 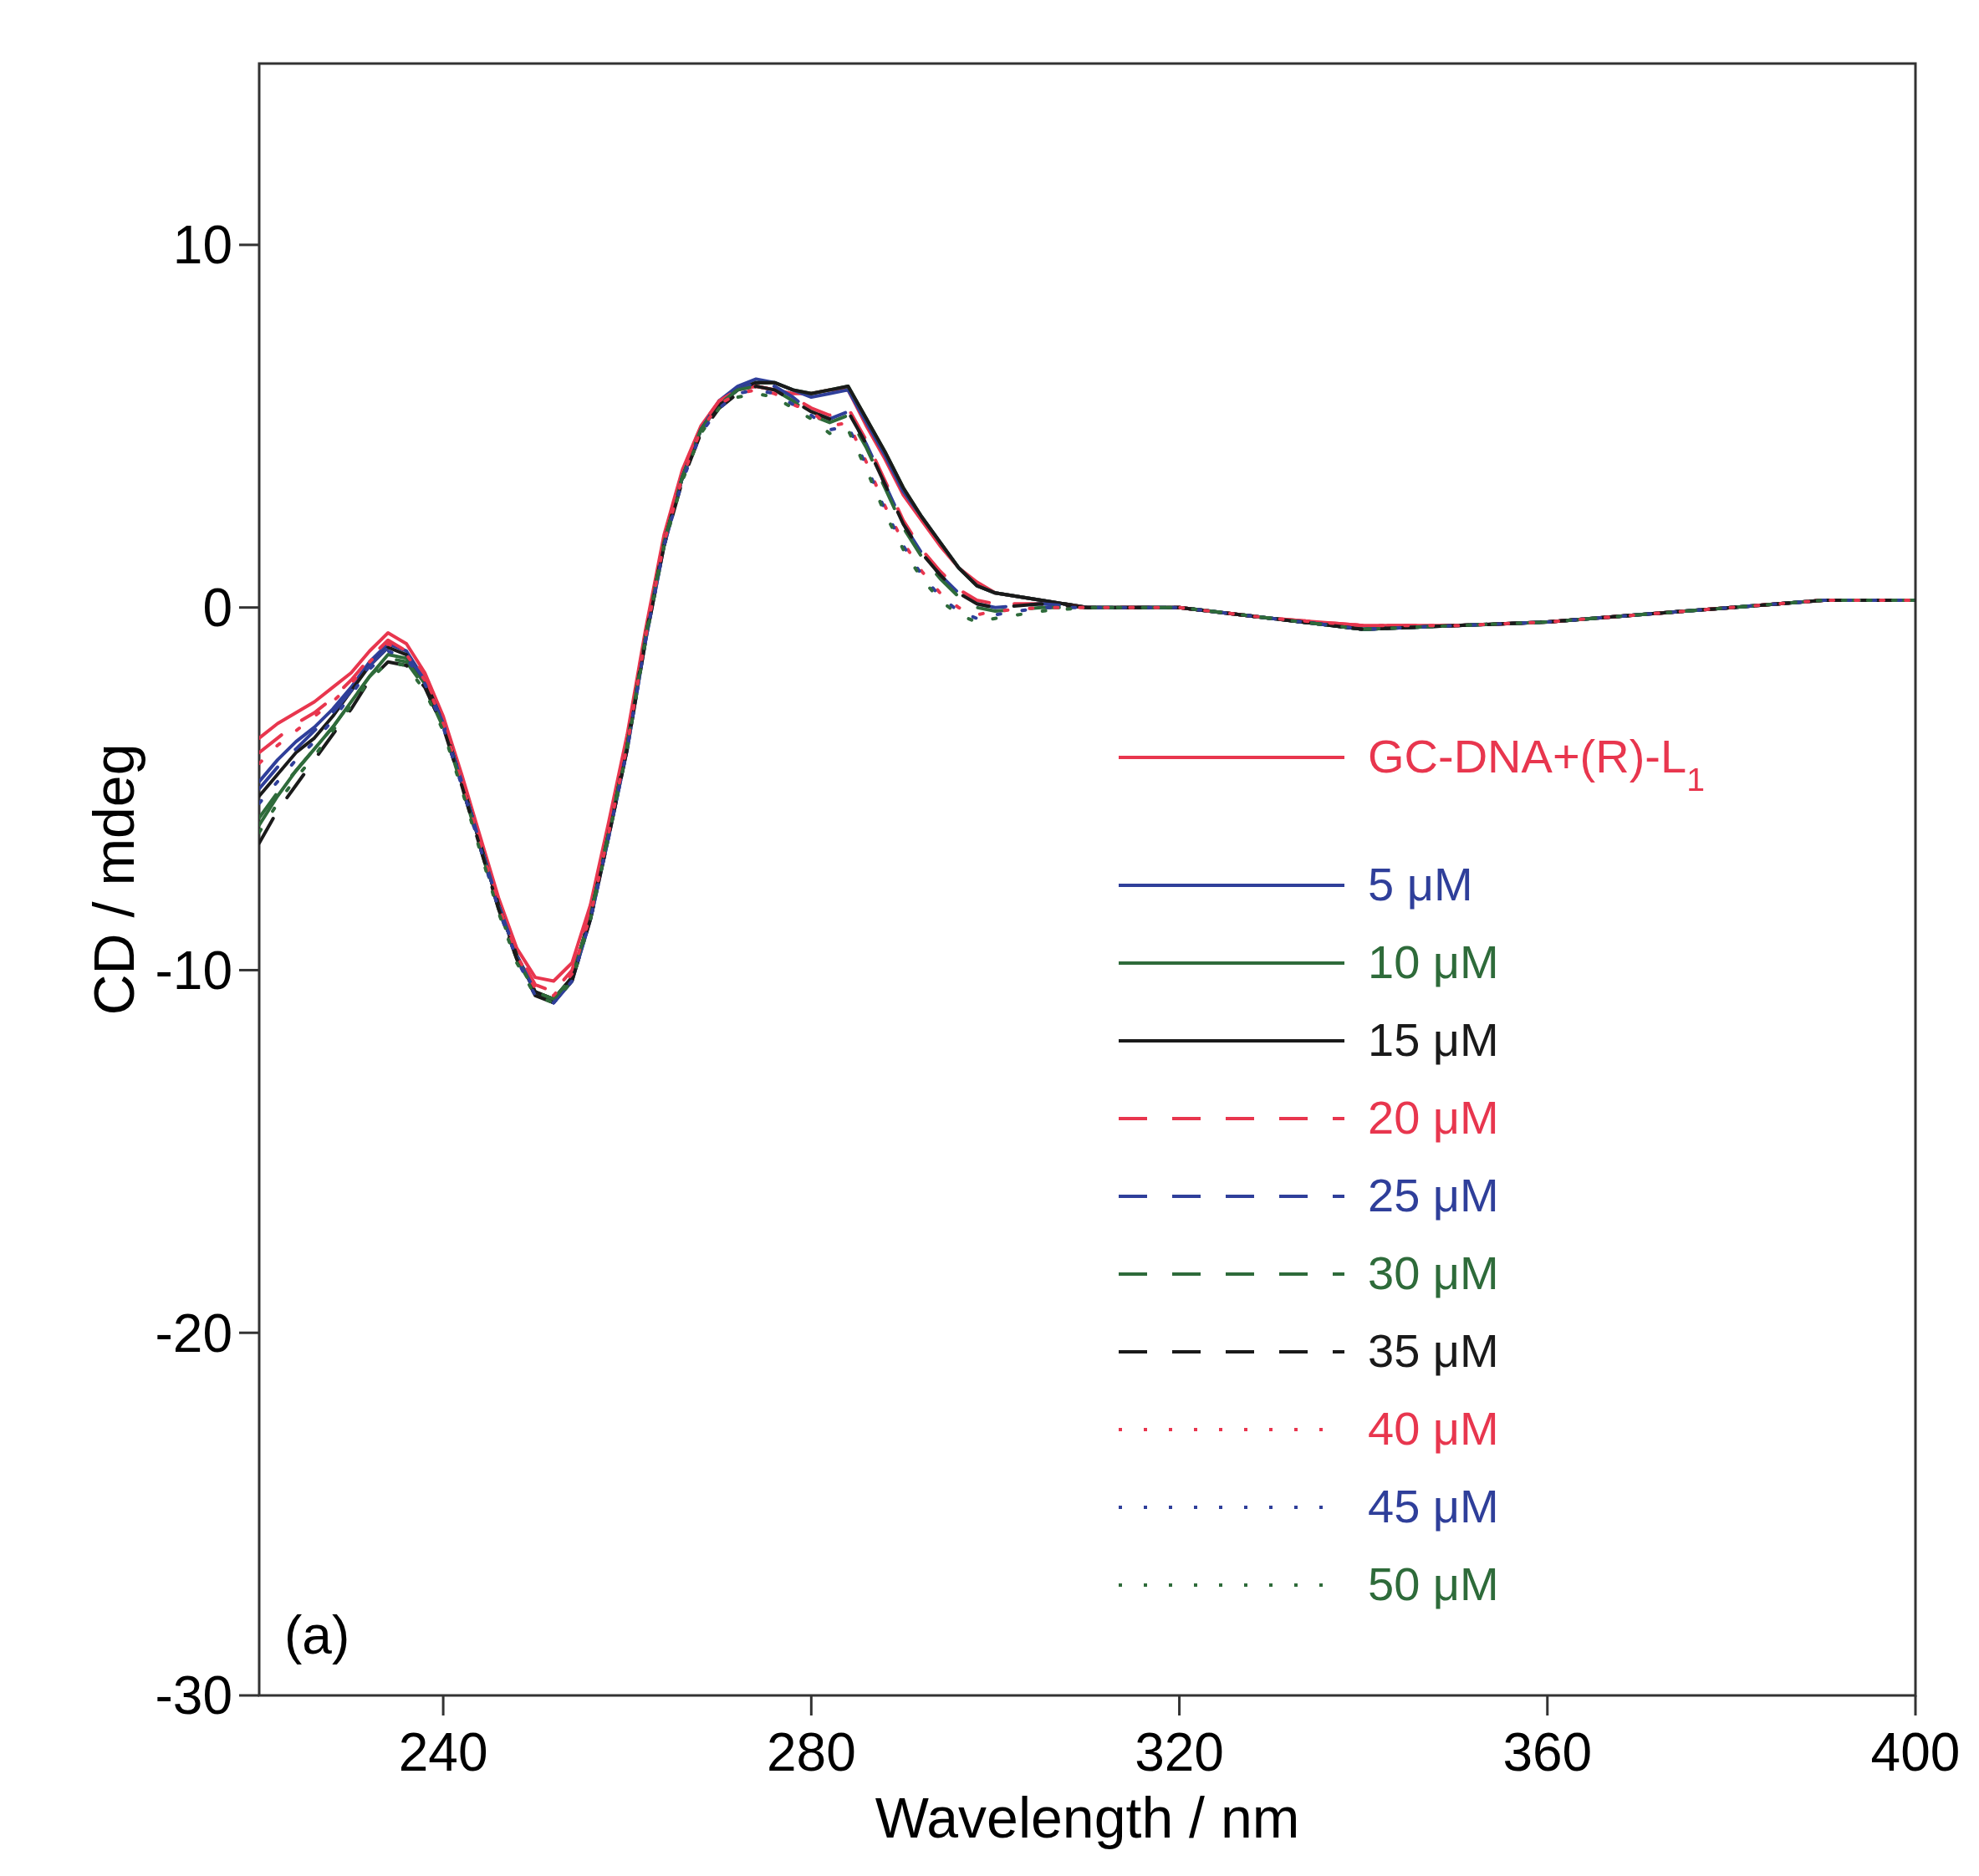 What do you see at coordinates (193, 1333) in the screenshot?
I see `y-tick-label: -20` at bounding box center [193, 1333].